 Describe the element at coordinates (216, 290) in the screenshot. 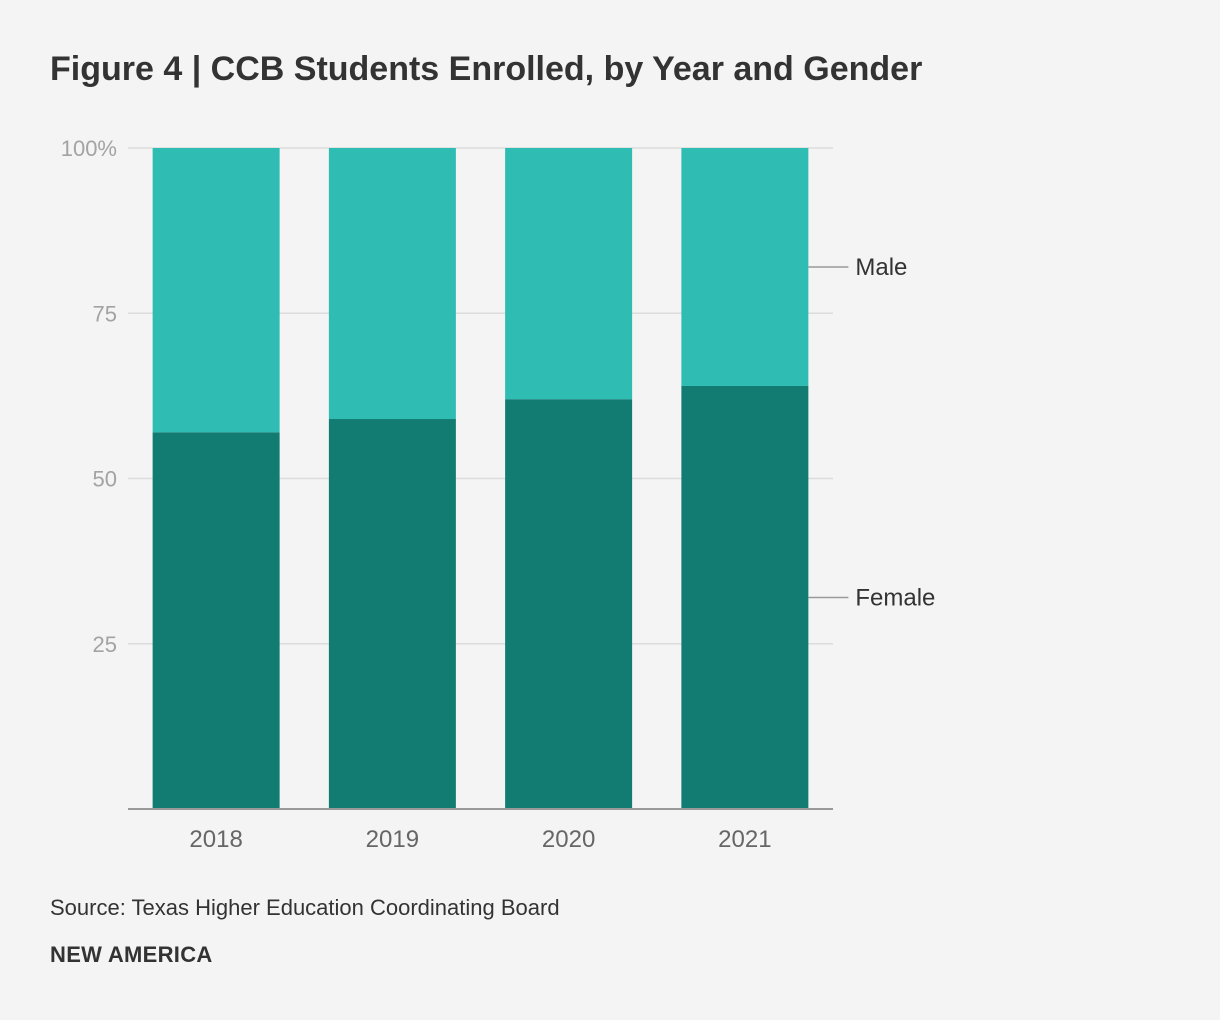

I see `bar-male-2018` at that location.